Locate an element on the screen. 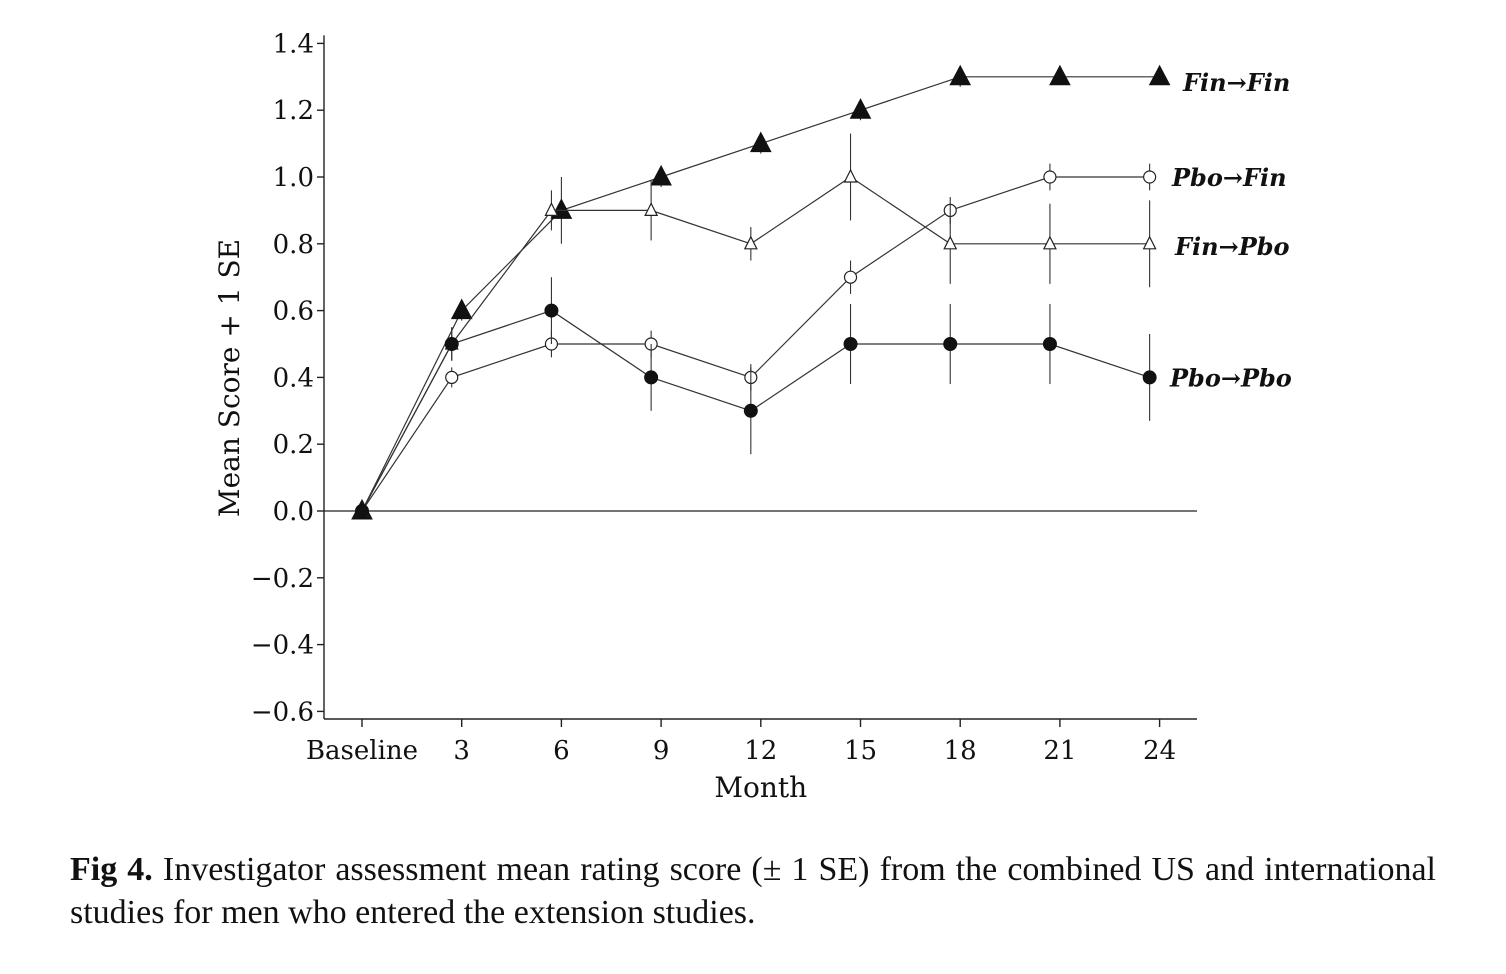 Image resolution: width=1506 pixels, height=974 pixels. y-axis-title: Mean Score + 1 SE is located at coordinates (229, 378).